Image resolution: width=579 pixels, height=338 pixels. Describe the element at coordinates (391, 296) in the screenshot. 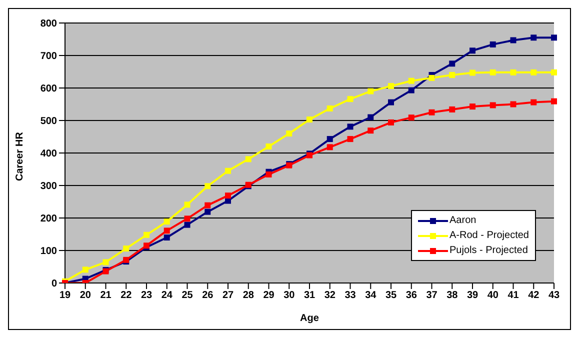

I see `x-tick-label: 35` at that location.